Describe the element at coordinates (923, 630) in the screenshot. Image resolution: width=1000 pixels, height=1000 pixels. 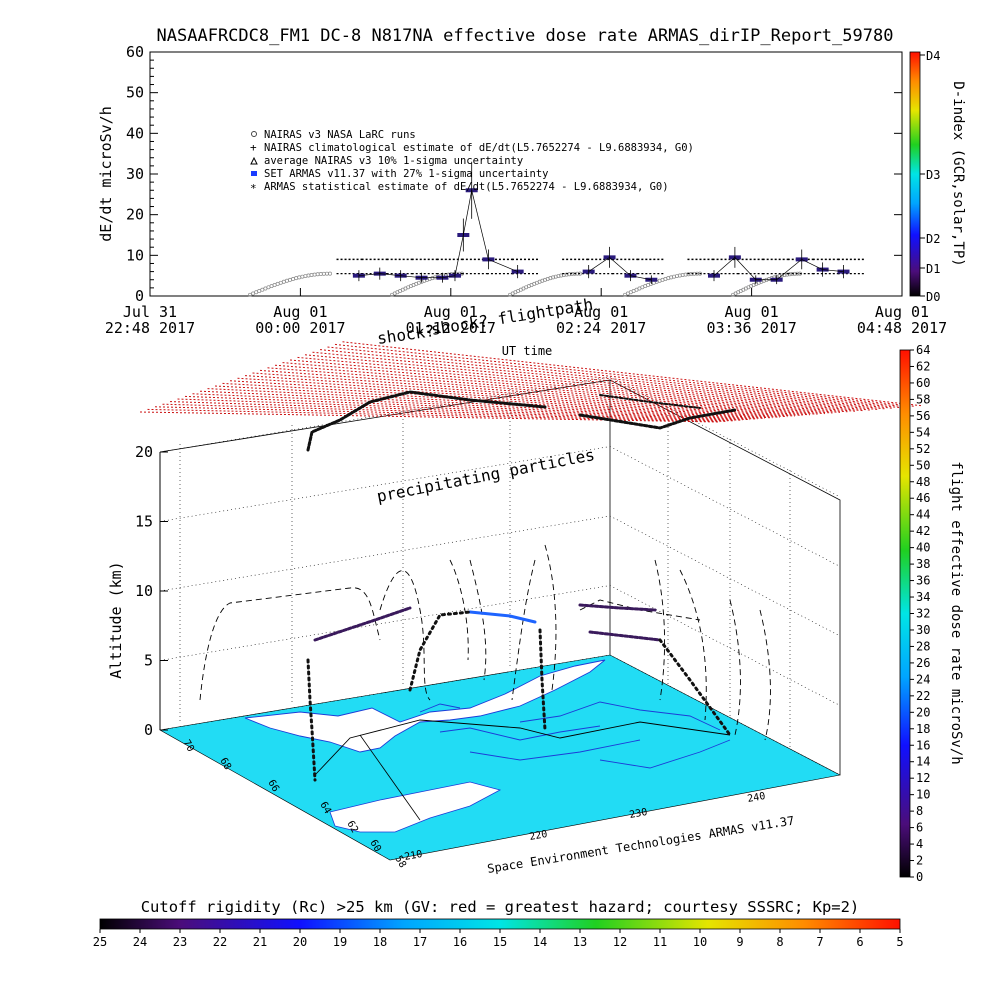
I see `dose-tick-label: 30` at that location.